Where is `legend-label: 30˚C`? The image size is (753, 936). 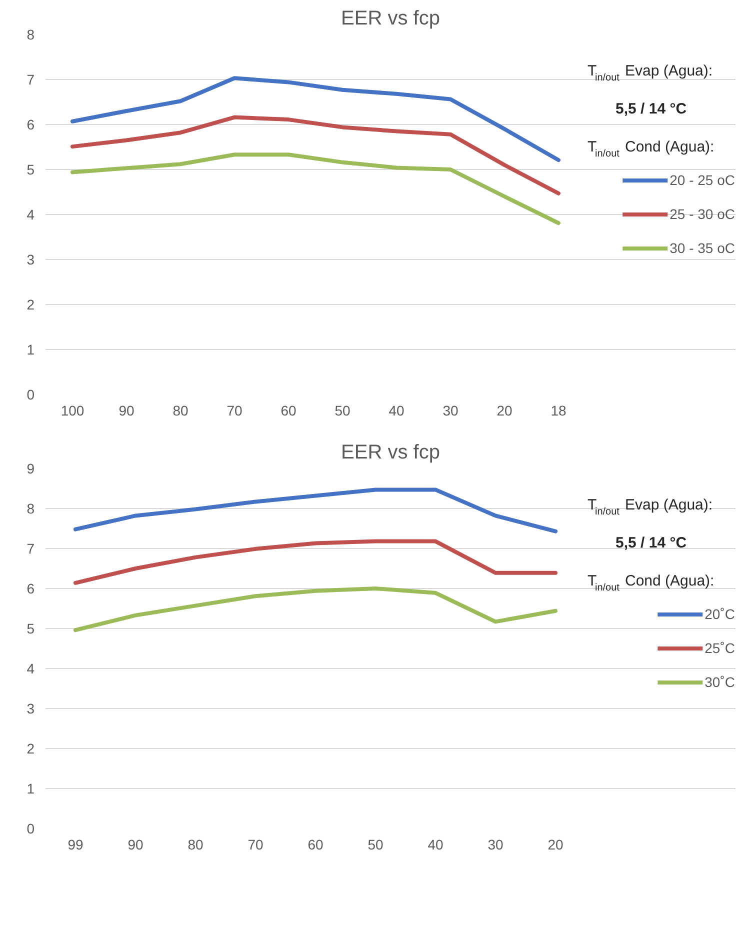 legend-label: 30˚C is located at coordinates (719, 682).